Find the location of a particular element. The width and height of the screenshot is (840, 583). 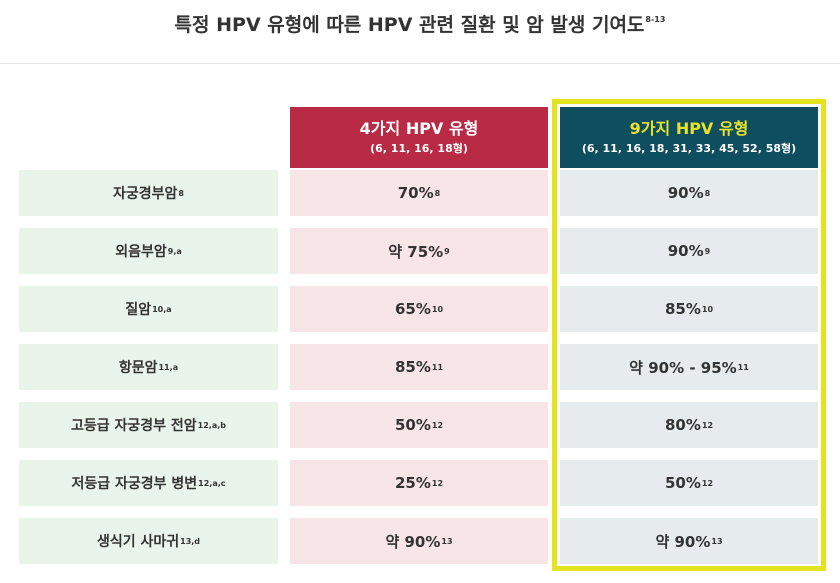

row-label: 질암 10,a is located at coordinates (148, 309).